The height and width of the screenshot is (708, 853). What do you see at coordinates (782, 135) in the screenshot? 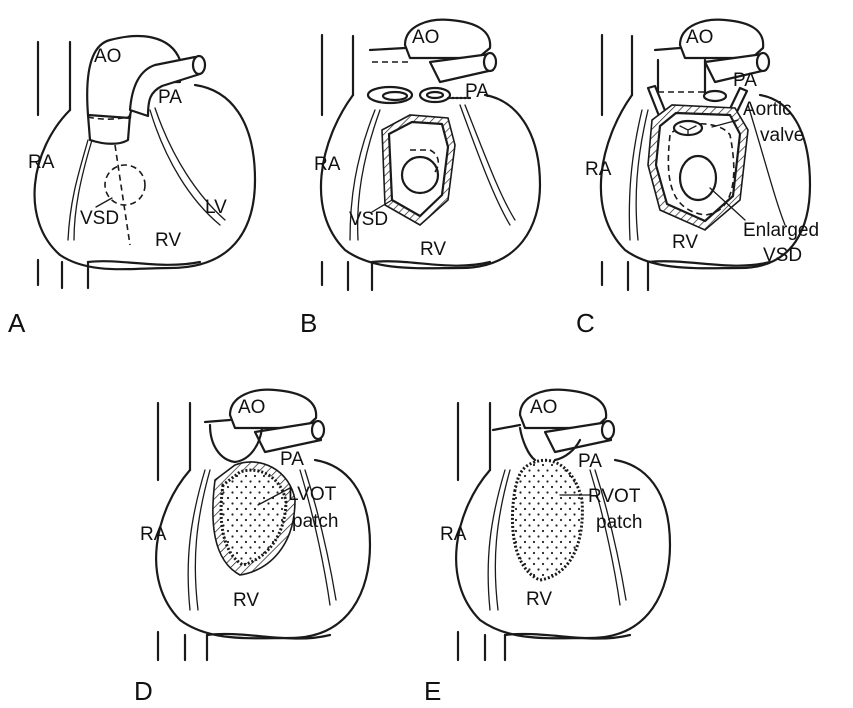
I see `label-aortic-valve-2: valve` at bounding box center [782, 135].